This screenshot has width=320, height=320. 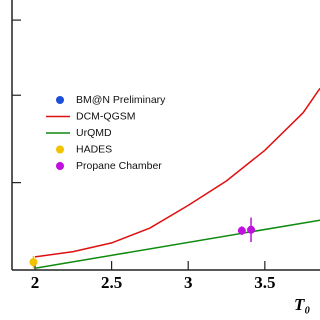 What do you see at coordinates (188, 282) in the screenshot?
I see `x-tick-label: 3` at bounding box center [188, 282].